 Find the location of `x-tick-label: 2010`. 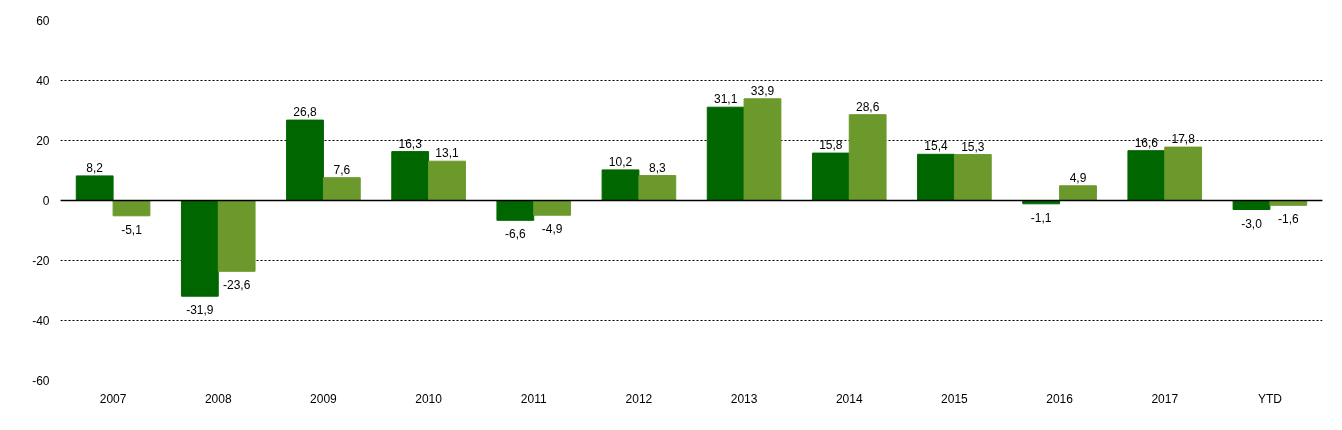

x-tick-label: 2010 is located at coordinates (429, 398).